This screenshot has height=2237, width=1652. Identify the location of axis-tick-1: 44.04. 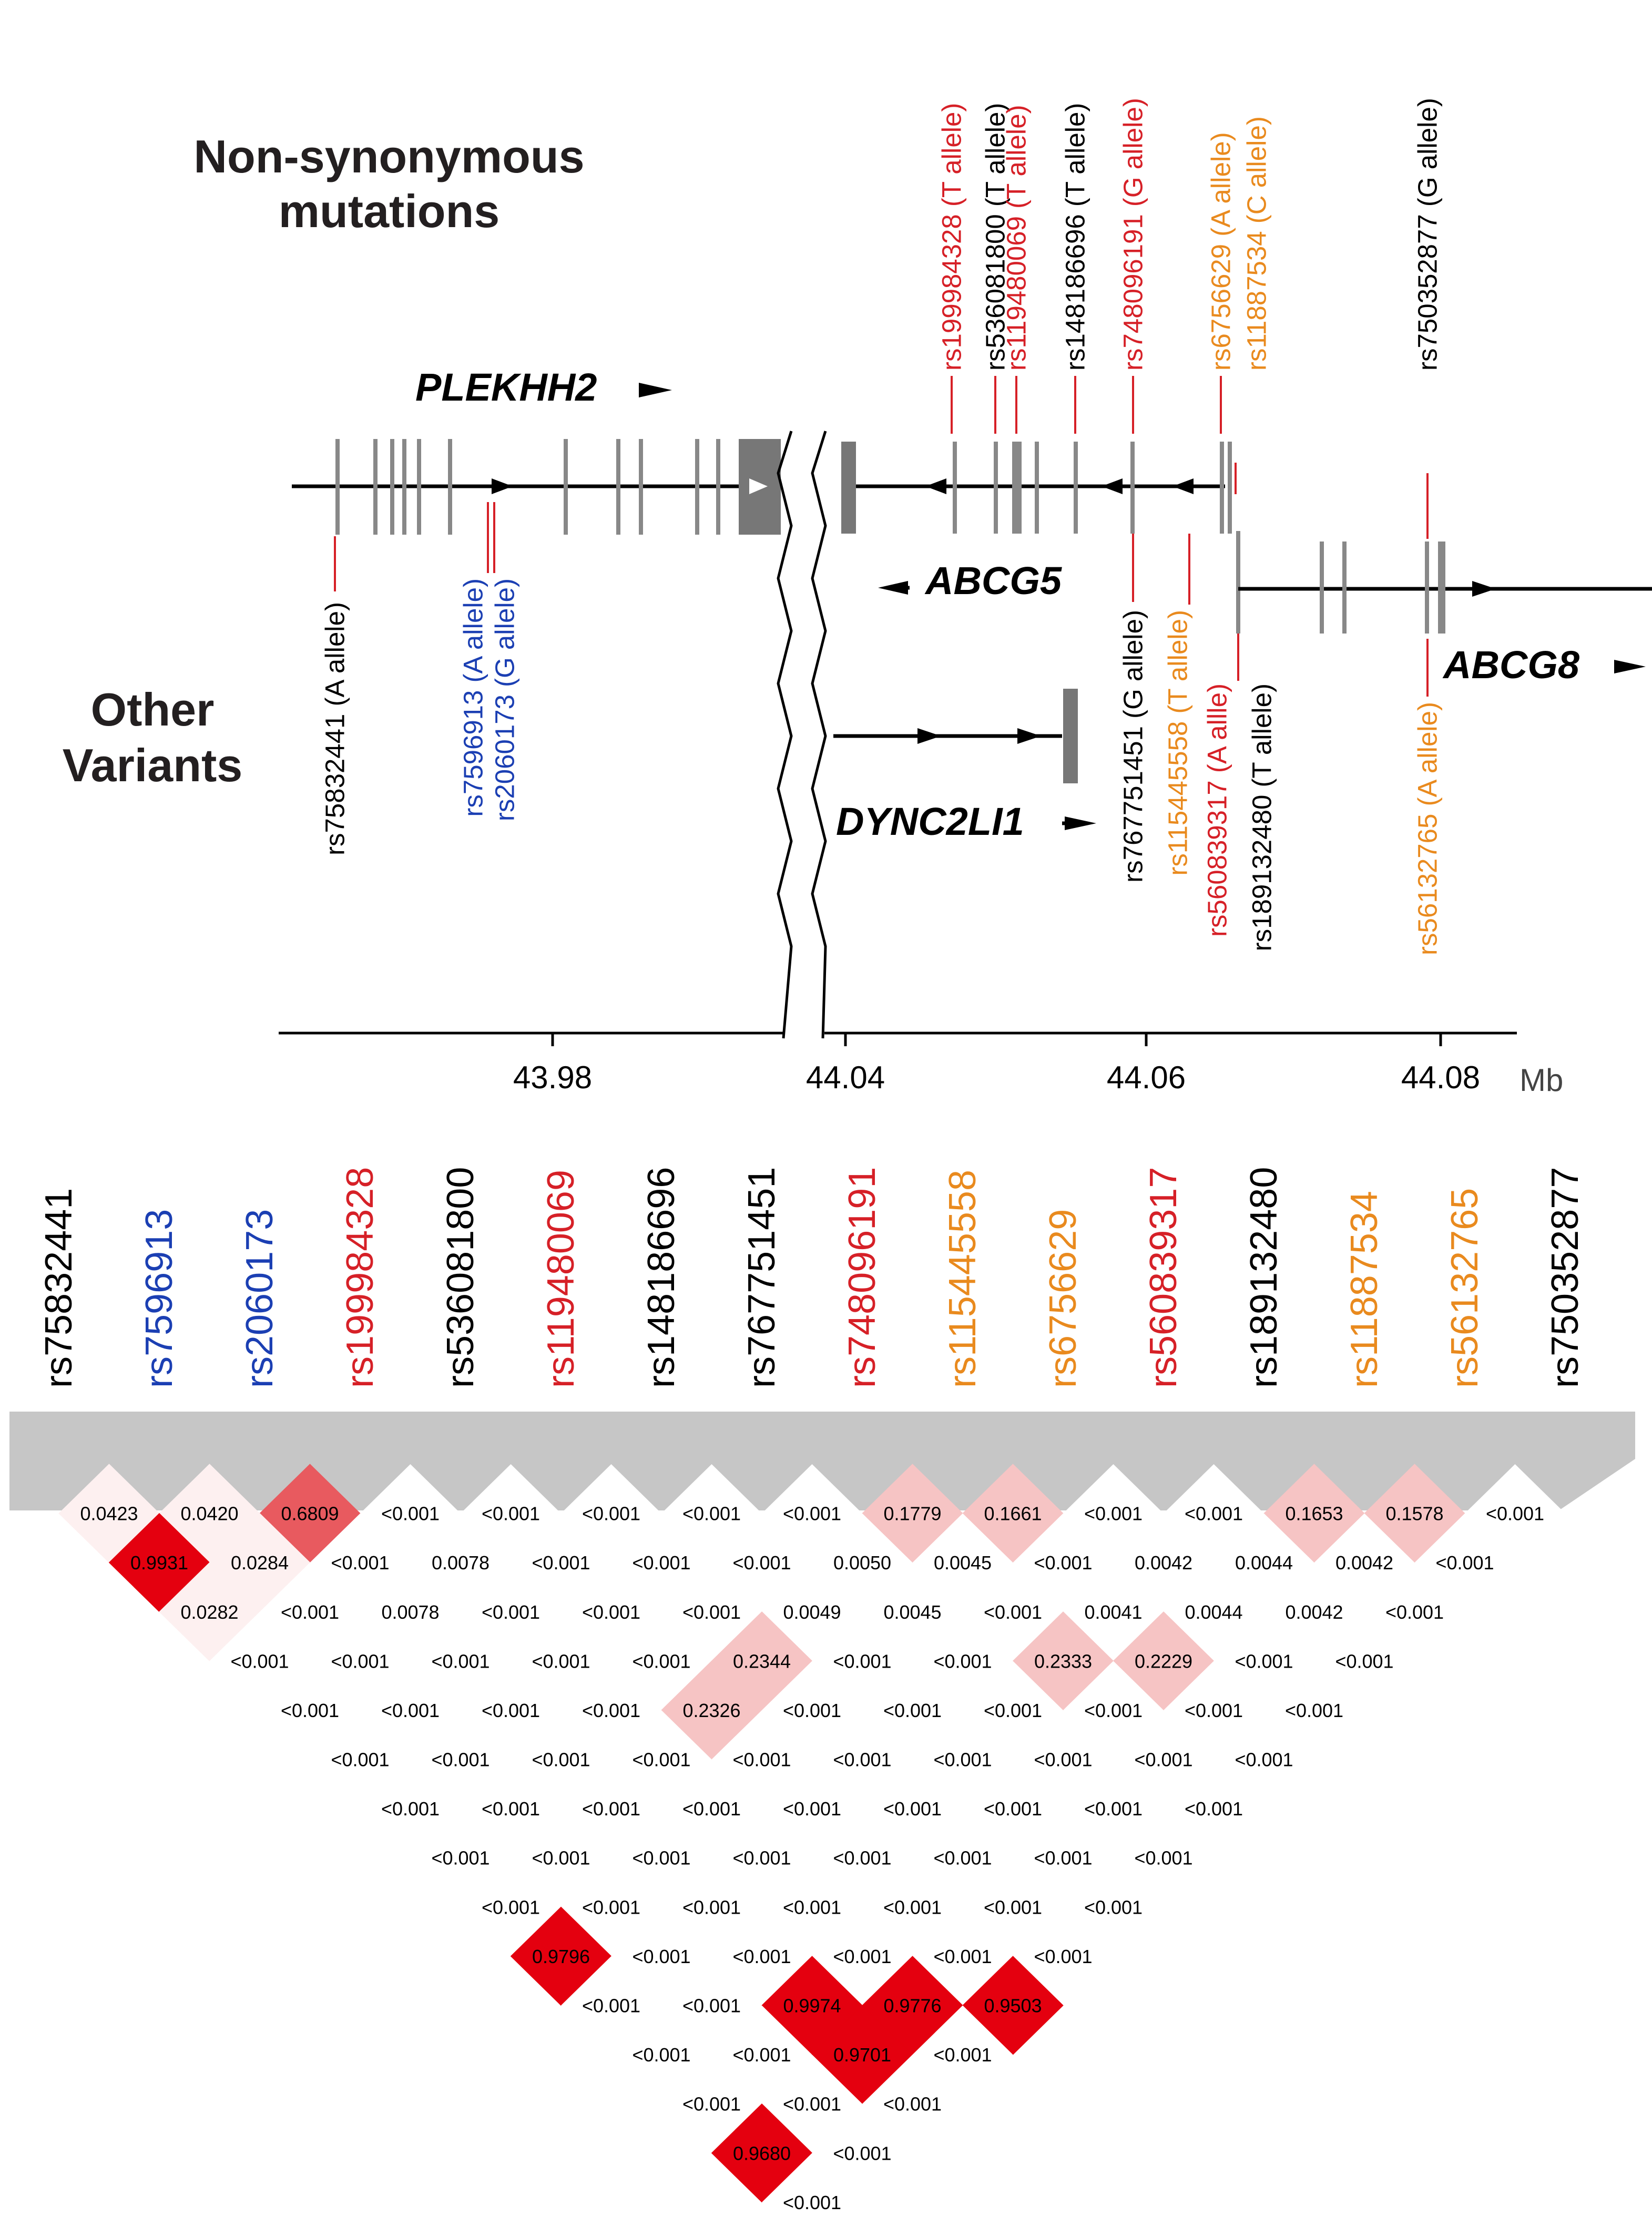
(845, 1077).